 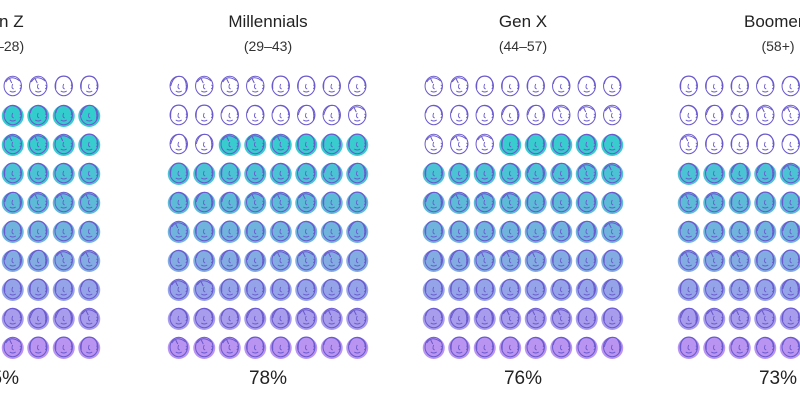 What do you see at coordinates (268, 21) in the screenshot?
I see `panel-title: Millennials` at bounding box center [268, 21].